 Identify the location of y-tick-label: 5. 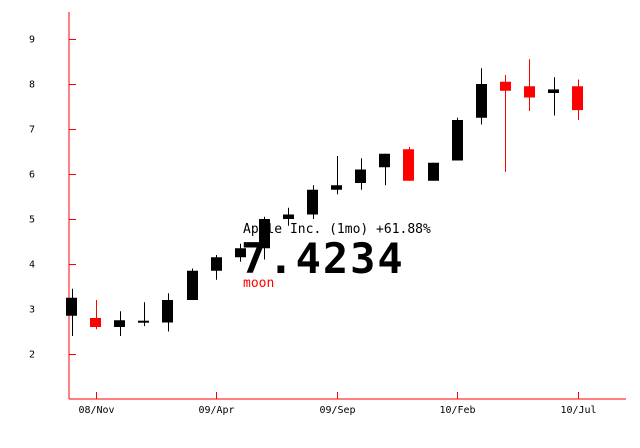
(32, 220).